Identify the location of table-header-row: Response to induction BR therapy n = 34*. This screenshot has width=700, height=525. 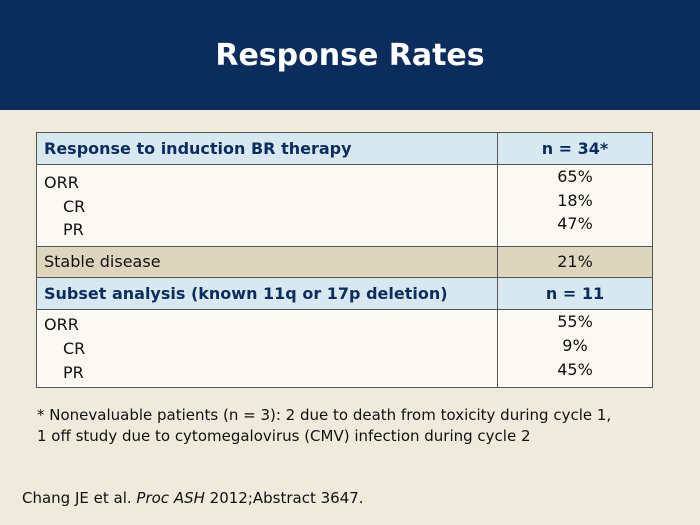
(344, 148).